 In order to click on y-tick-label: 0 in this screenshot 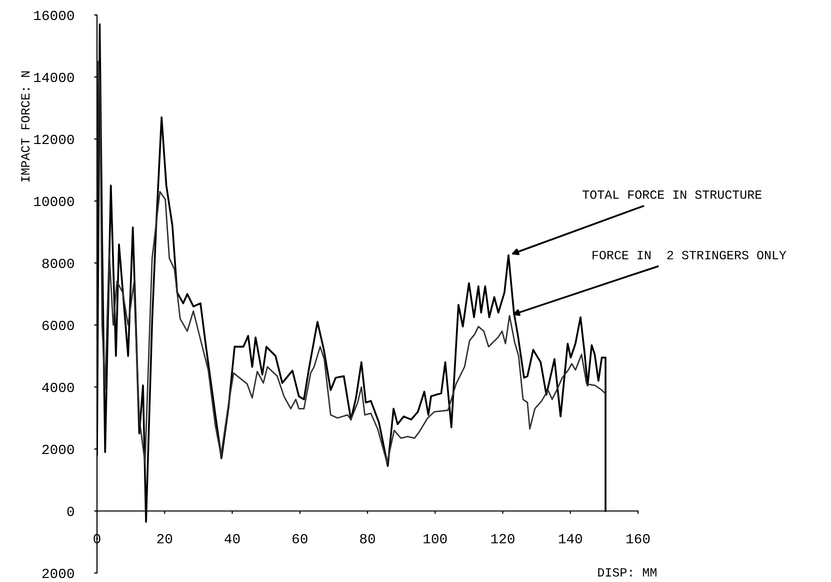, I will do `click(70, 511)`.